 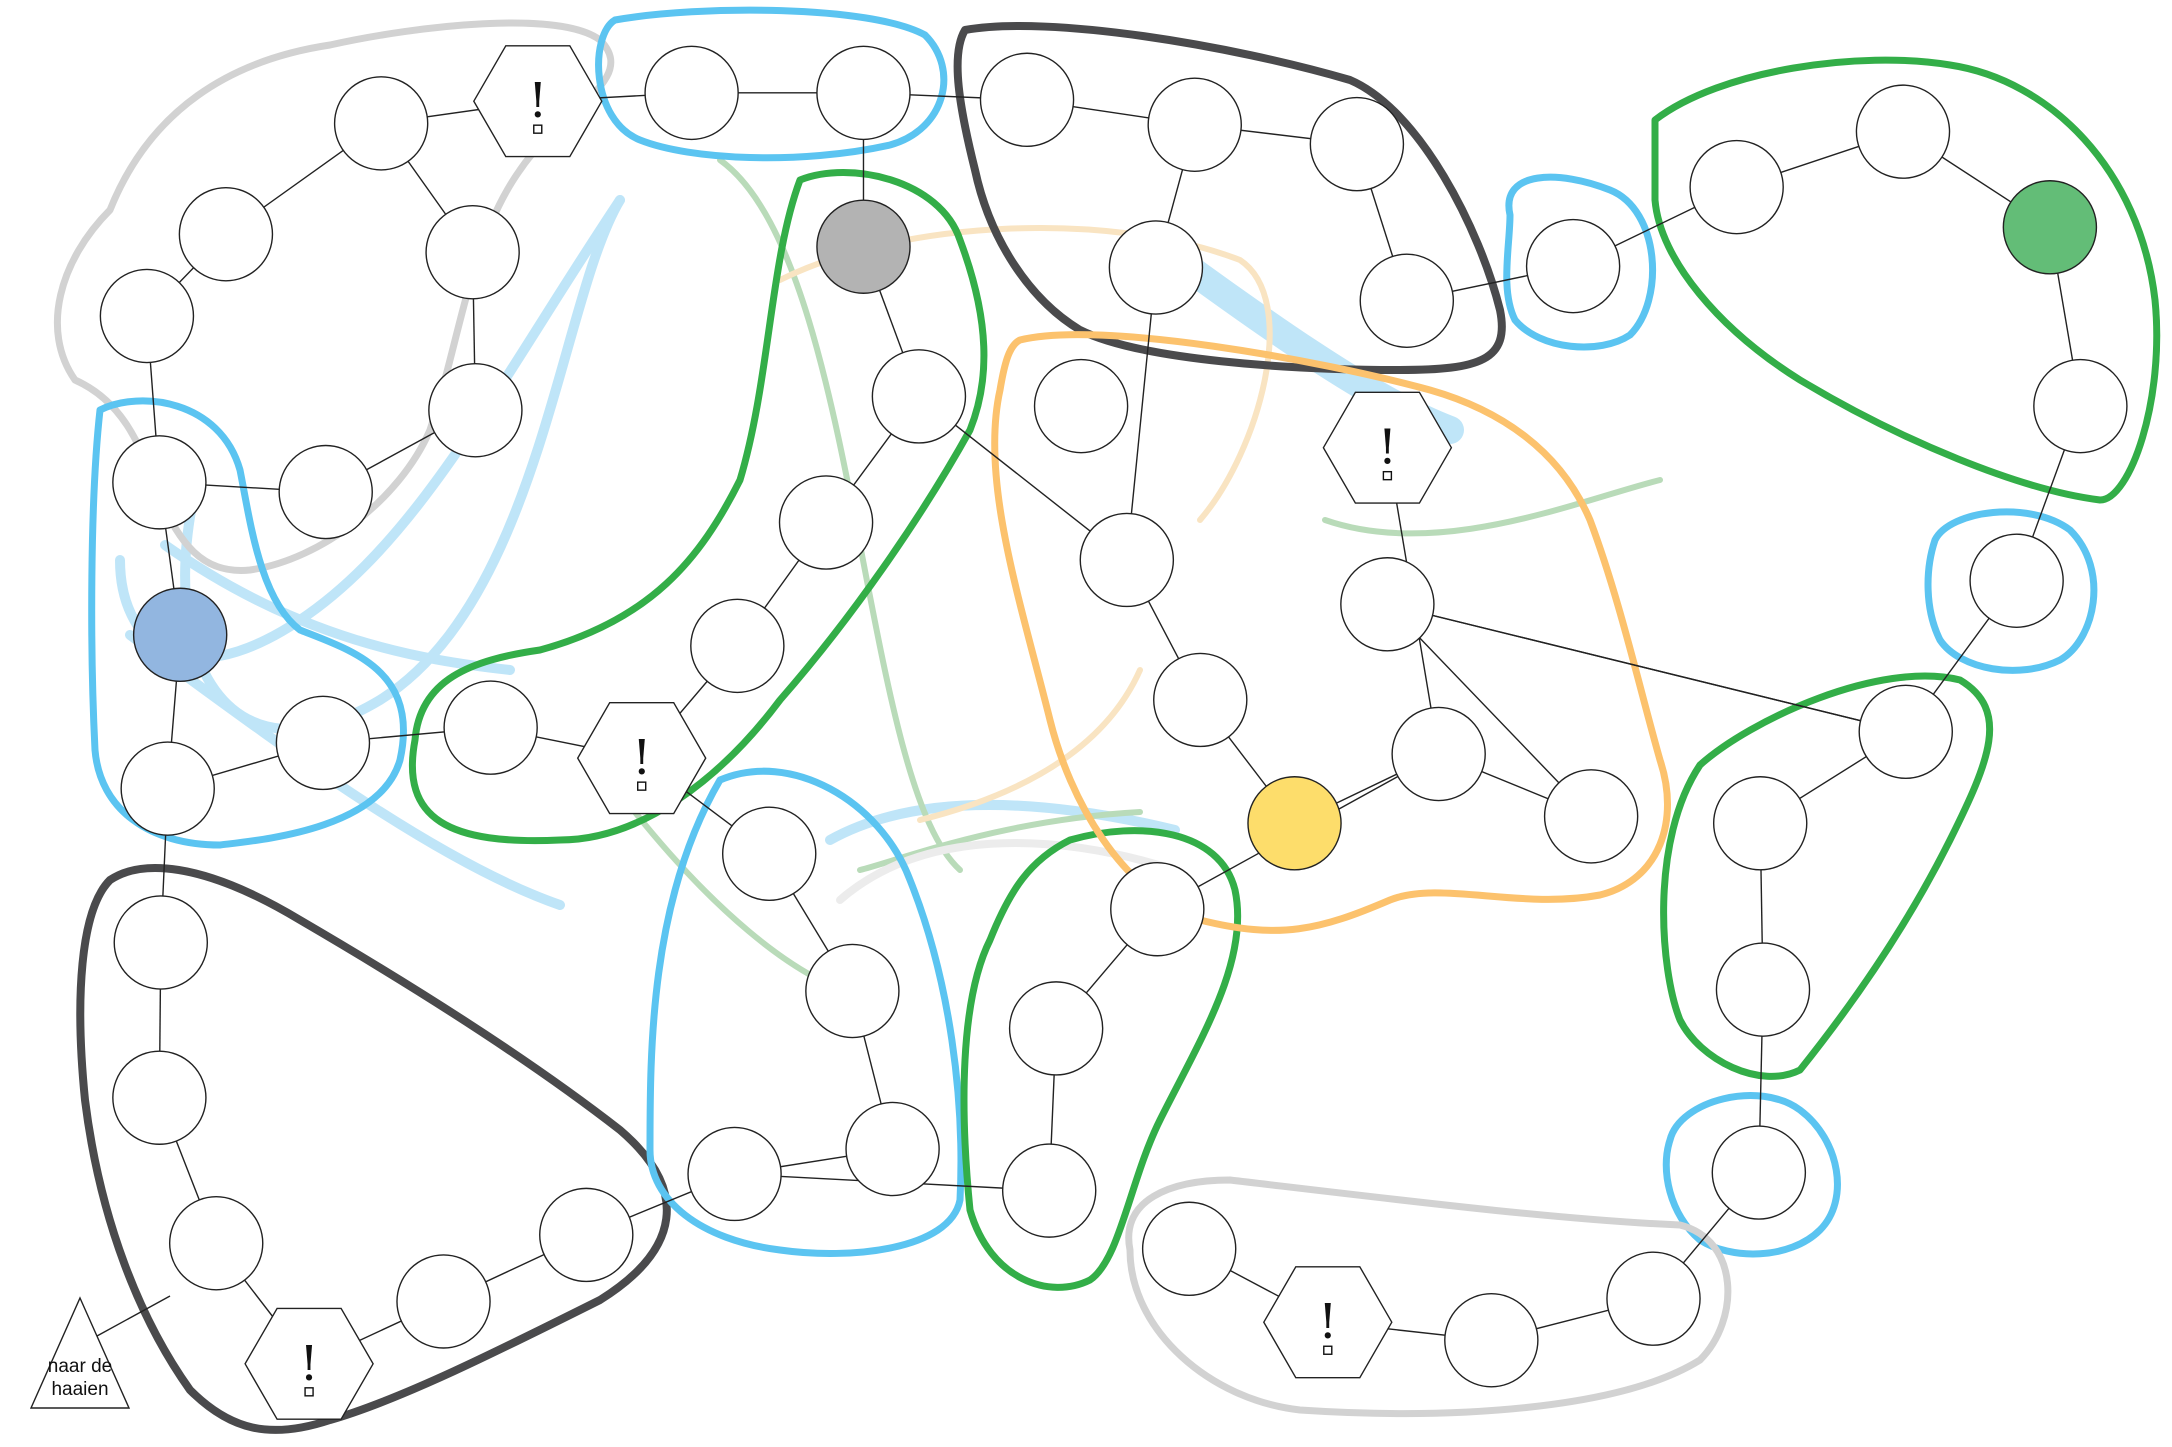 What do you see at coordinates (2050, 227) in the screenshot?
I see `pawn-green-space` at bounding box center [2050, 227].